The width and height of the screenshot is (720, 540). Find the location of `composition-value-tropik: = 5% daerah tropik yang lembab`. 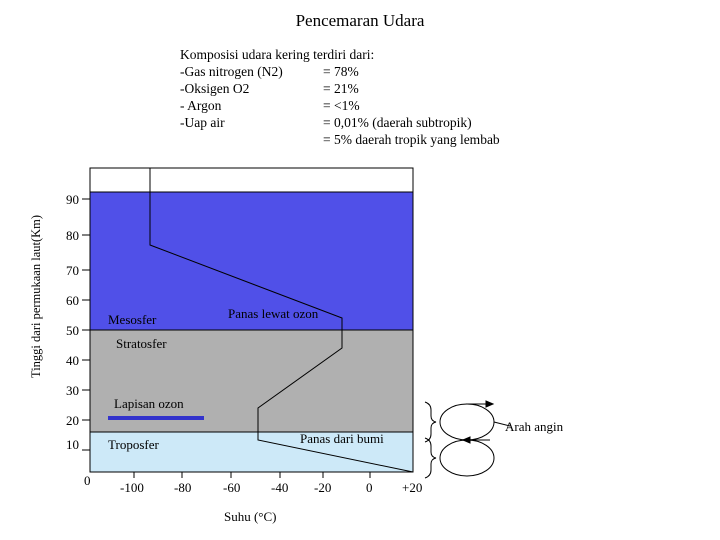

composition-value-tropik: = 5% daerah tropik yang lembab is located at coordinates (411, 139).